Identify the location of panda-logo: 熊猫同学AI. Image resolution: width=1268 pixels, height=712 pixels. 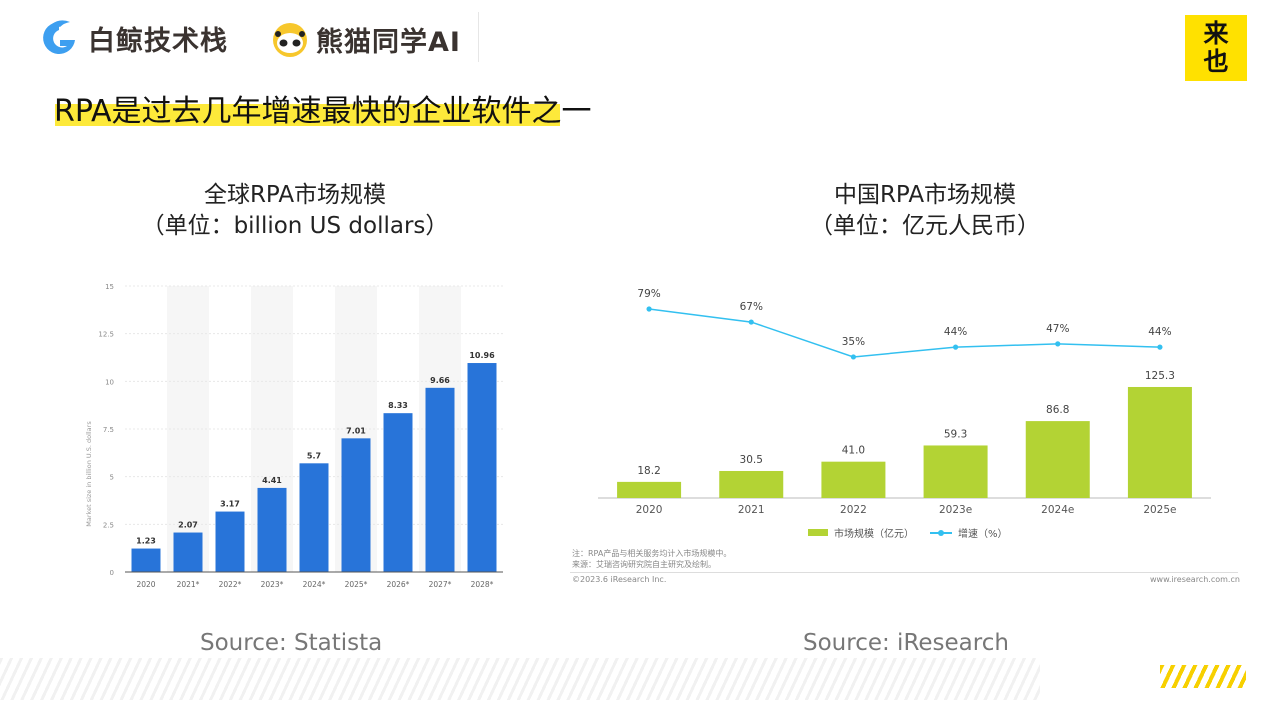
(366, 39).